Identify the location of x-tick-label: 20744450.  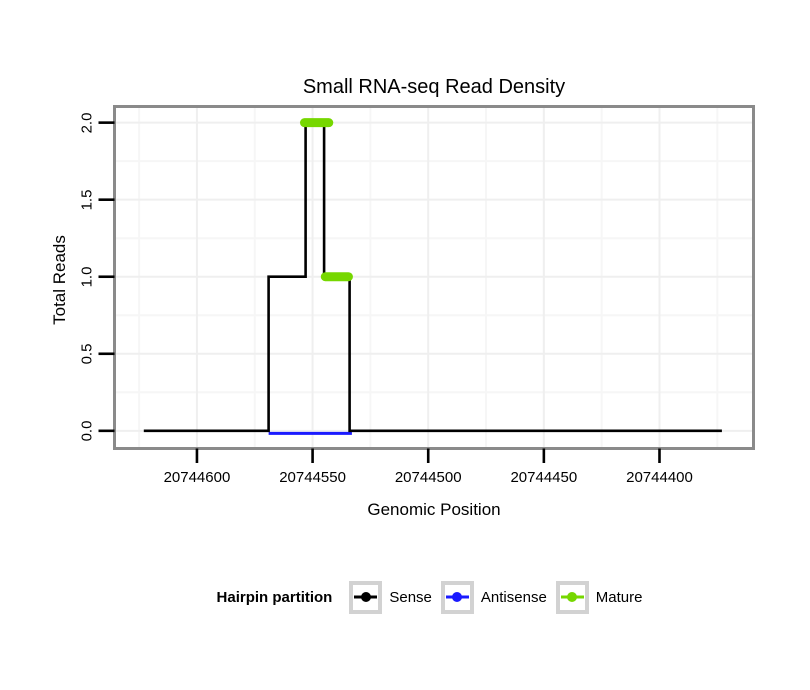
(544, 477).